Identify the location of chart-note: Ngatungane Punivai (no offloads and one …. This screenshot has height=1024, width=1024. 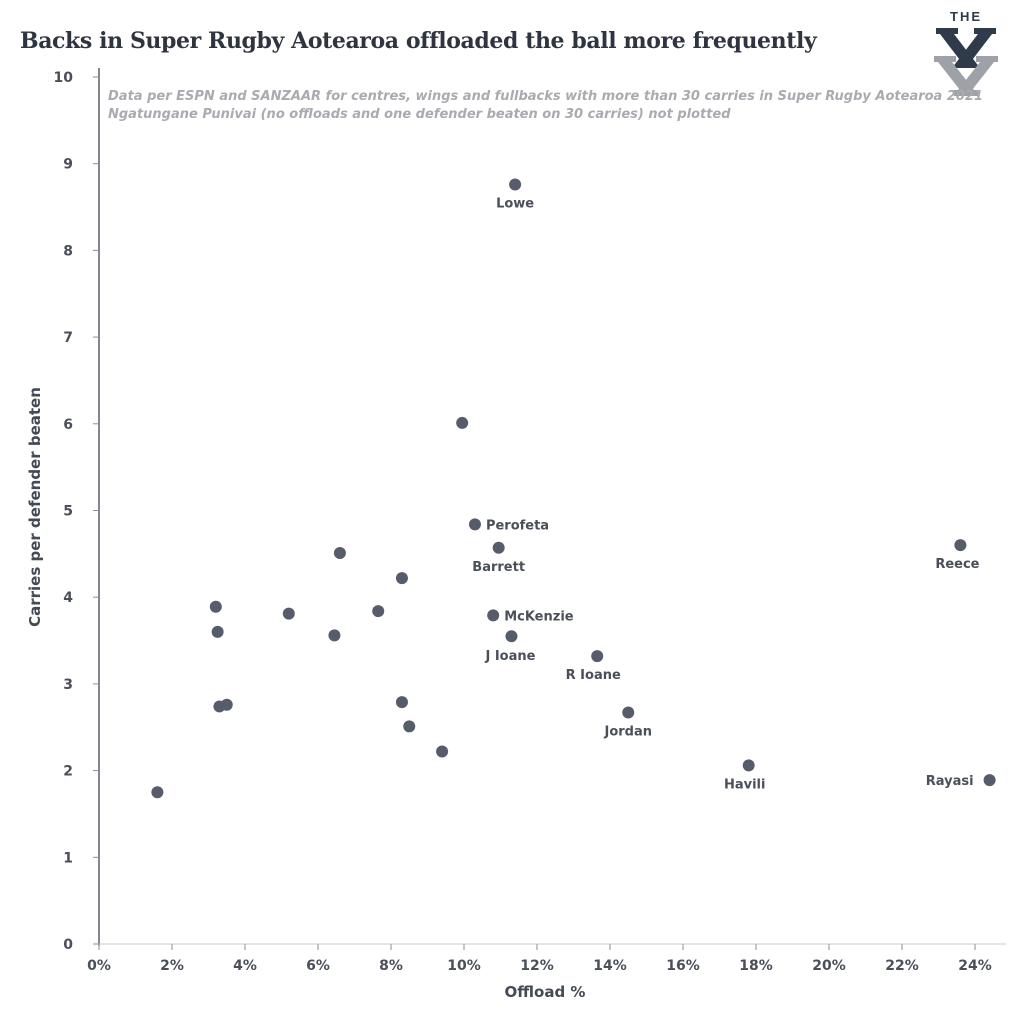
(419, 114).